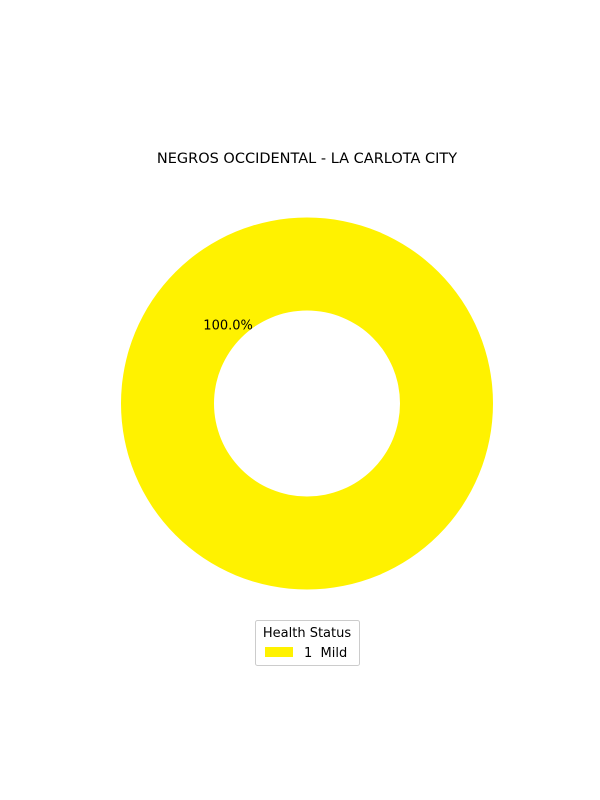 The image size is (600, 800). Describe the element at coordinates (307, 159) in the screenshot. I see `chart-title: NEGROS OCCIDENTAL - LA CARLOTA CITY` at that location.